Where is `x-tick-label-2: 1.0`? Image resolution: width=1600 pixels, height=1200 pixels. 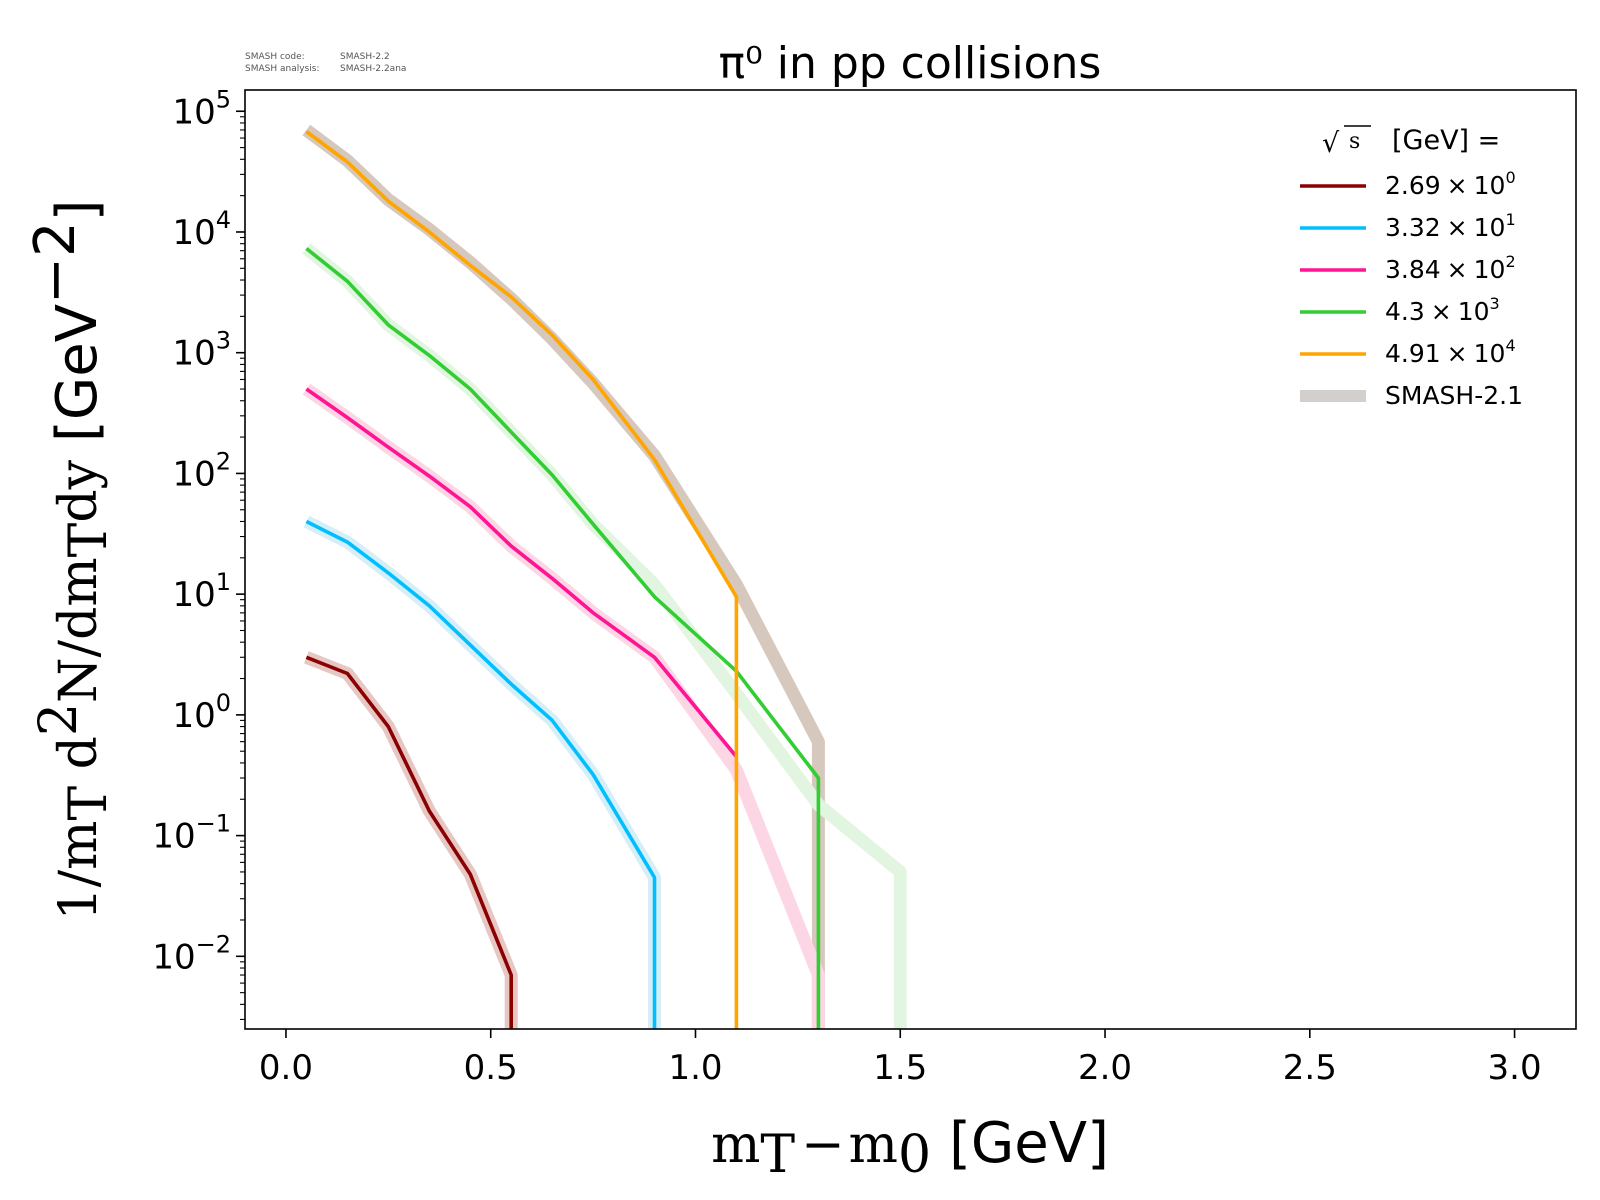
x-tick-label-2: 1.0 is located at coordinates (695, 1068).